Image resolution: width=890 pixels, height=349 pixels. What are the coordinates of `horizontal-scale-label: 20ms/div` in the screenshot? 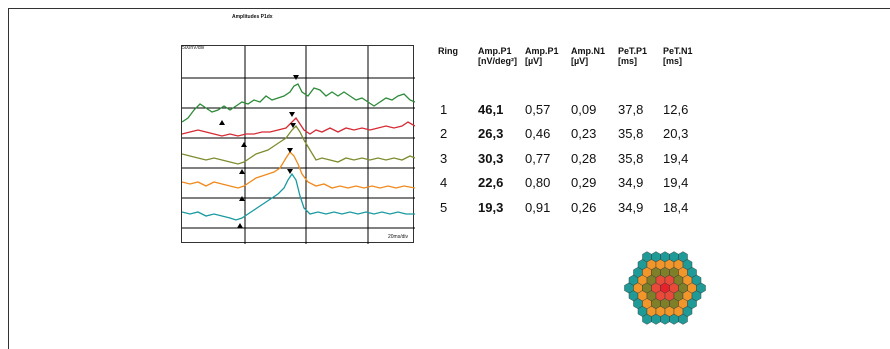 It's located at (398, 237).